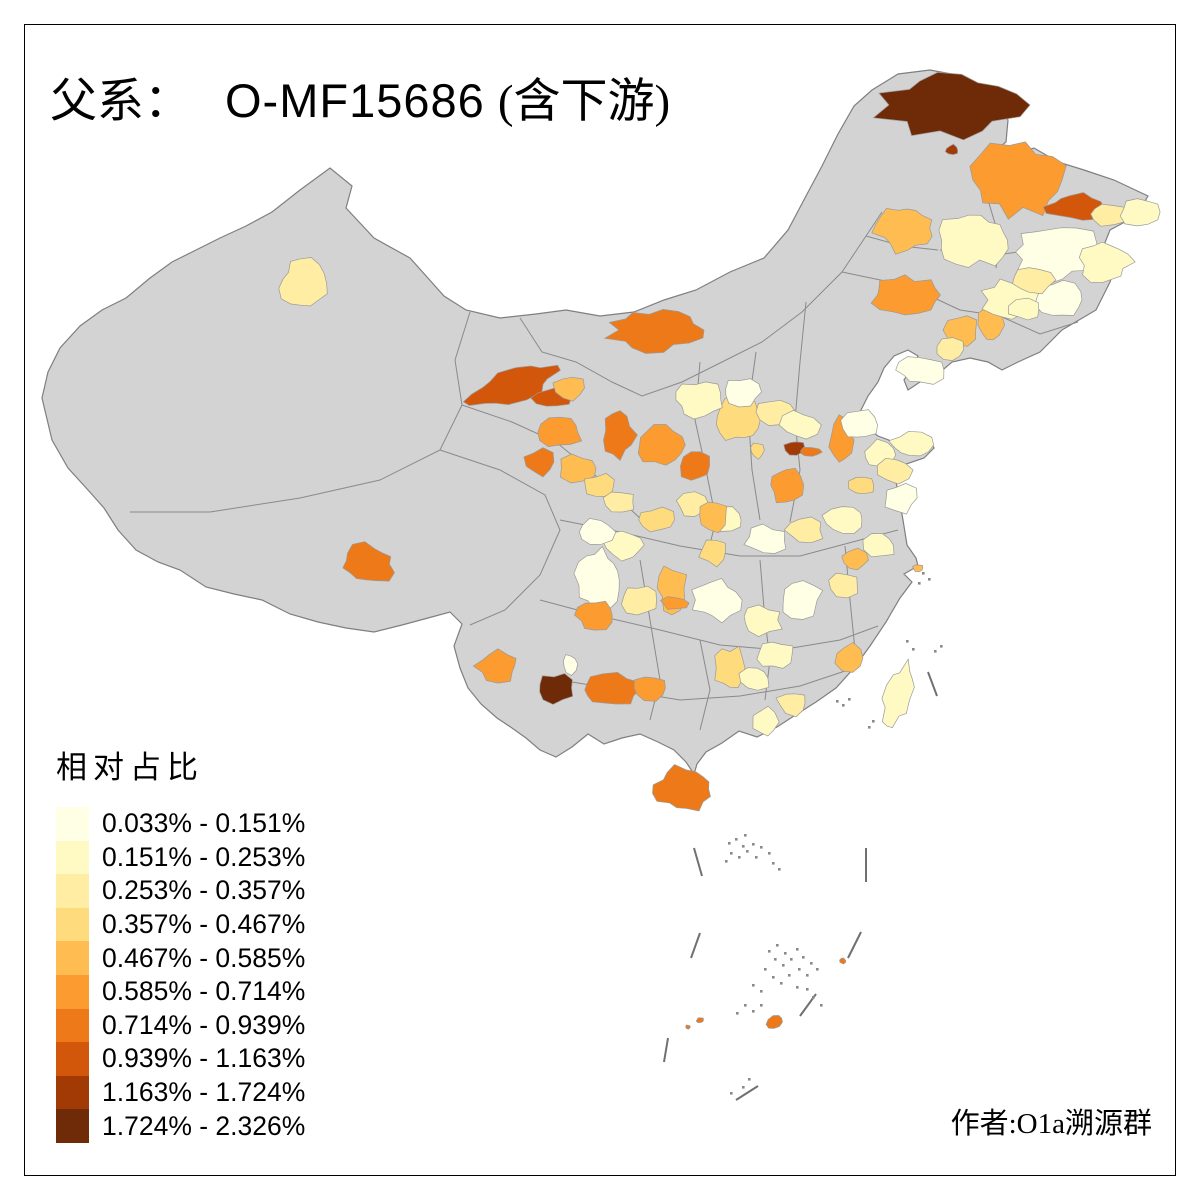 The height and width of the screenshot is (1200, 1200). I want to click on legend-class-label: 0.151% - 0.253%, so click(204, 856).